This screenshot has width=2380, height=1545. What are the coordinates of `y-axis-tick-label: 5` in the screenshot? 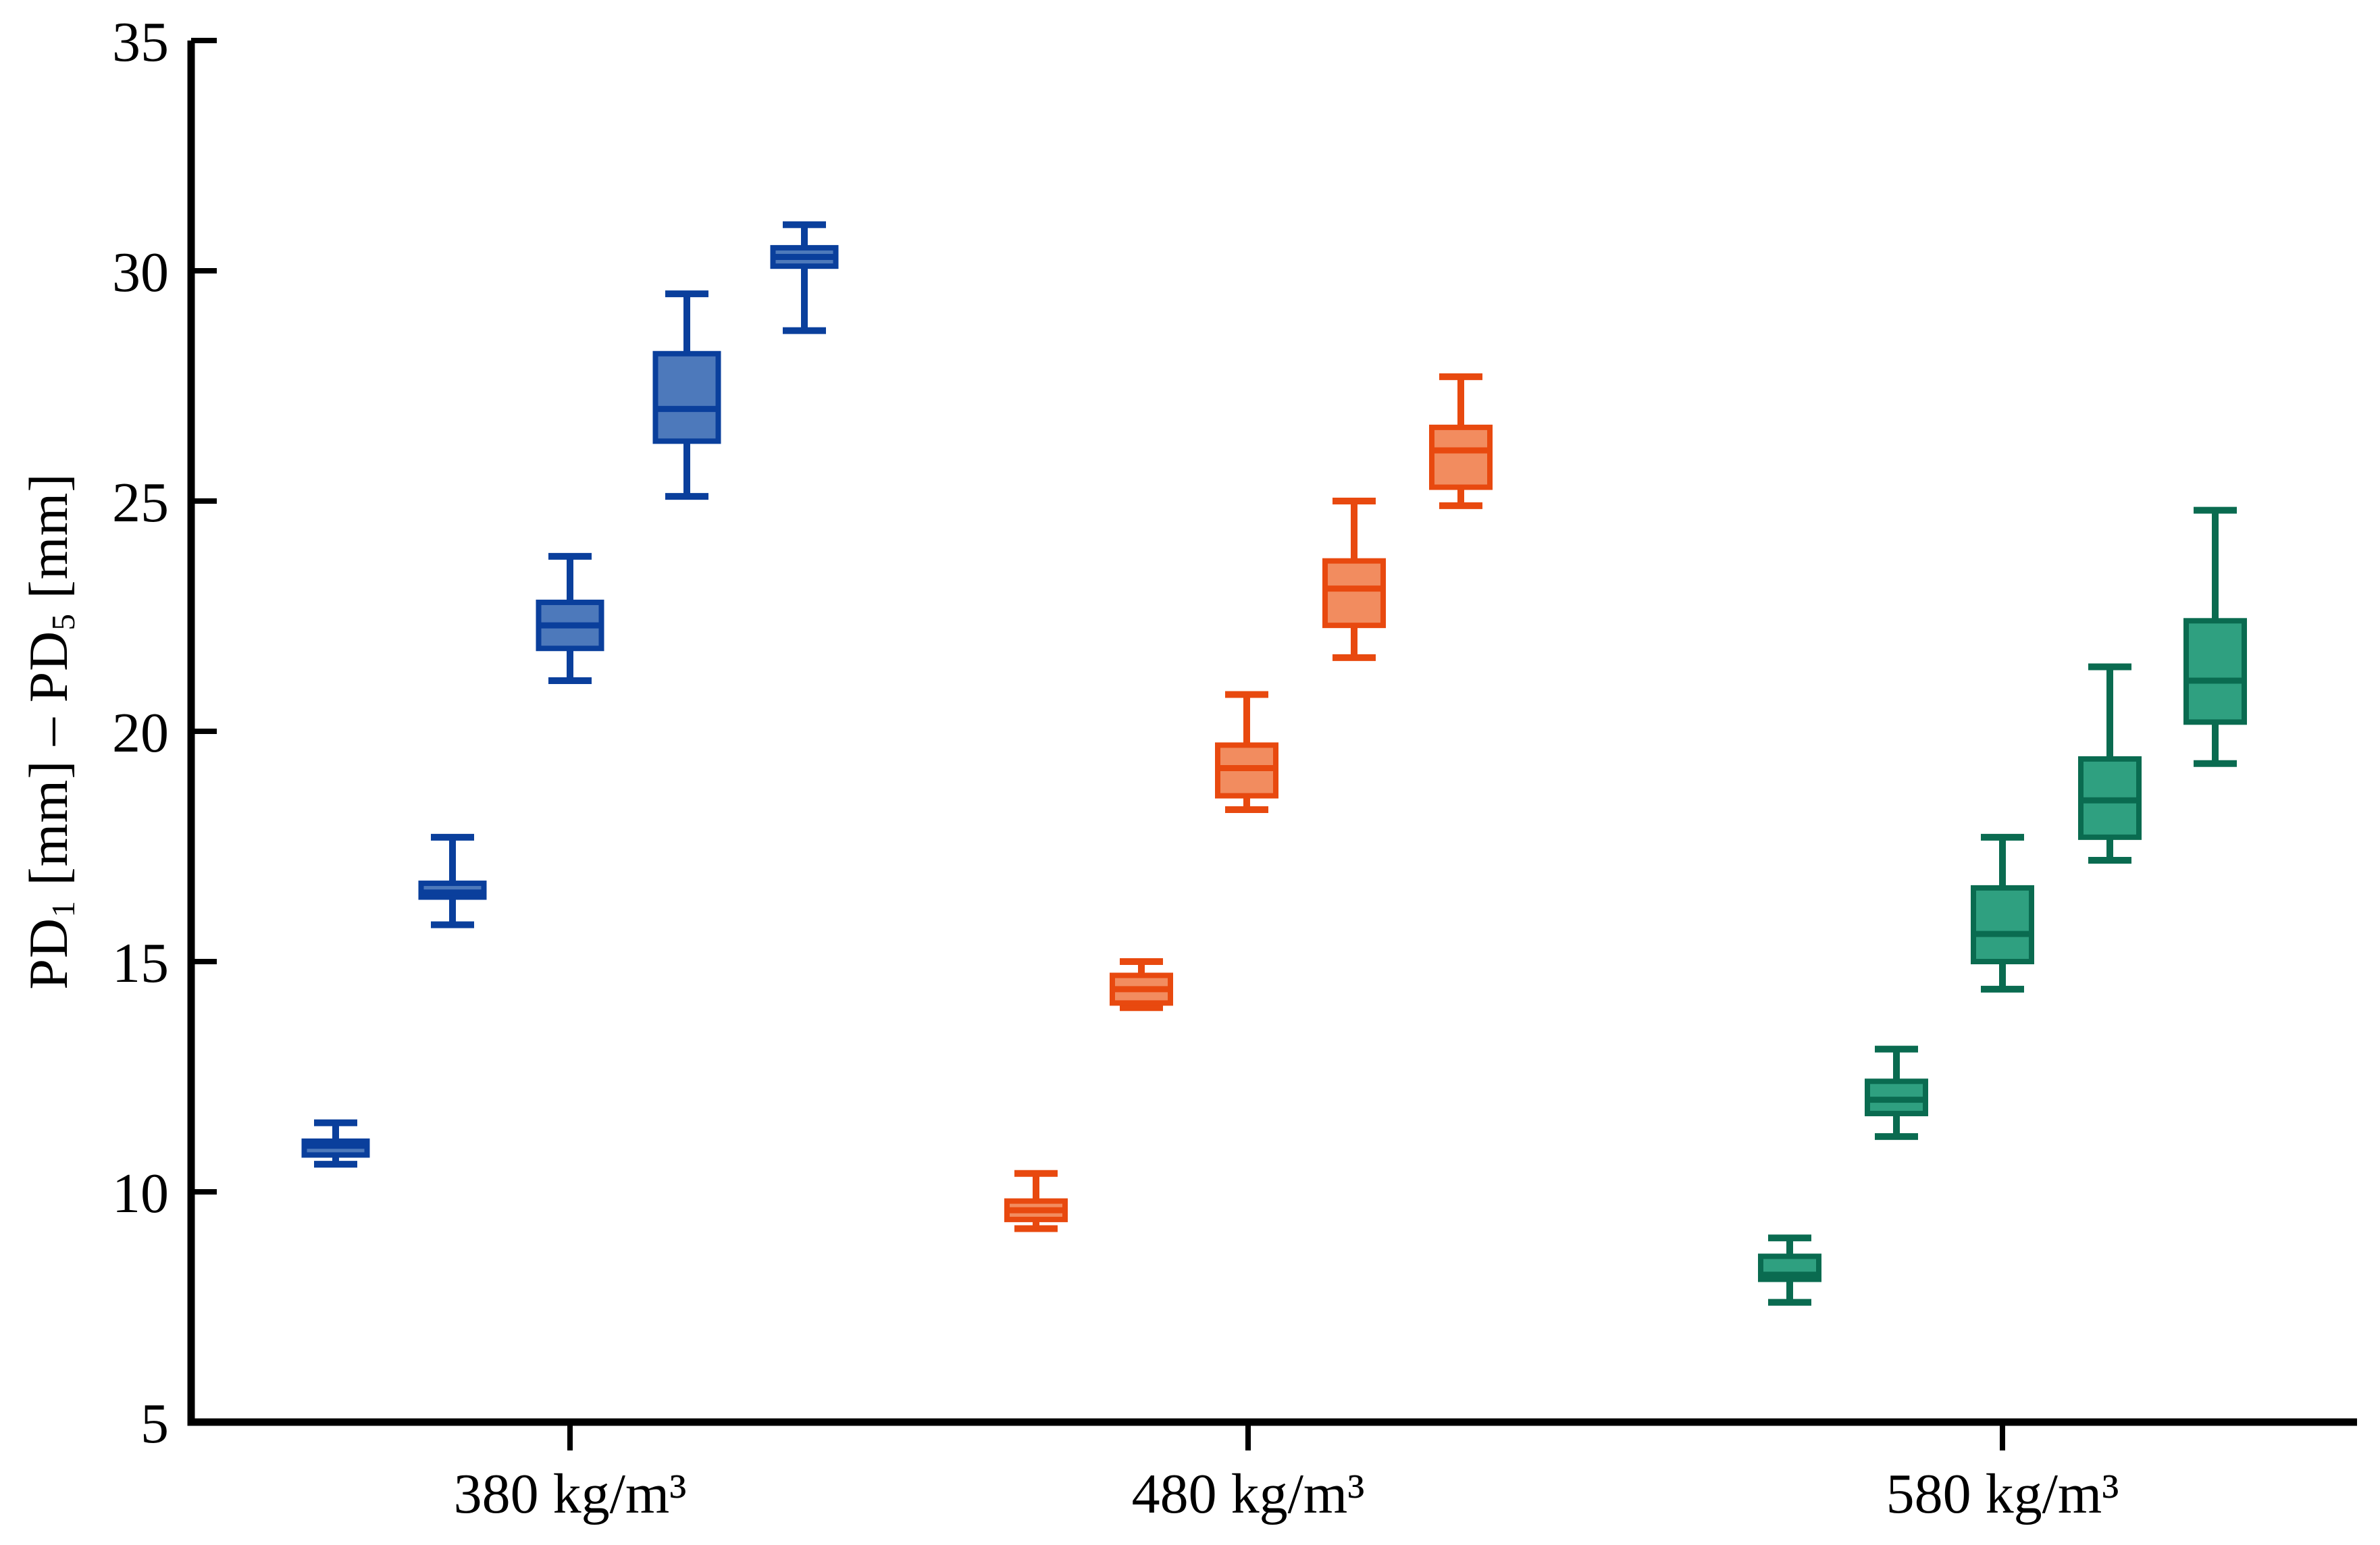 It's located at (154, 1423).